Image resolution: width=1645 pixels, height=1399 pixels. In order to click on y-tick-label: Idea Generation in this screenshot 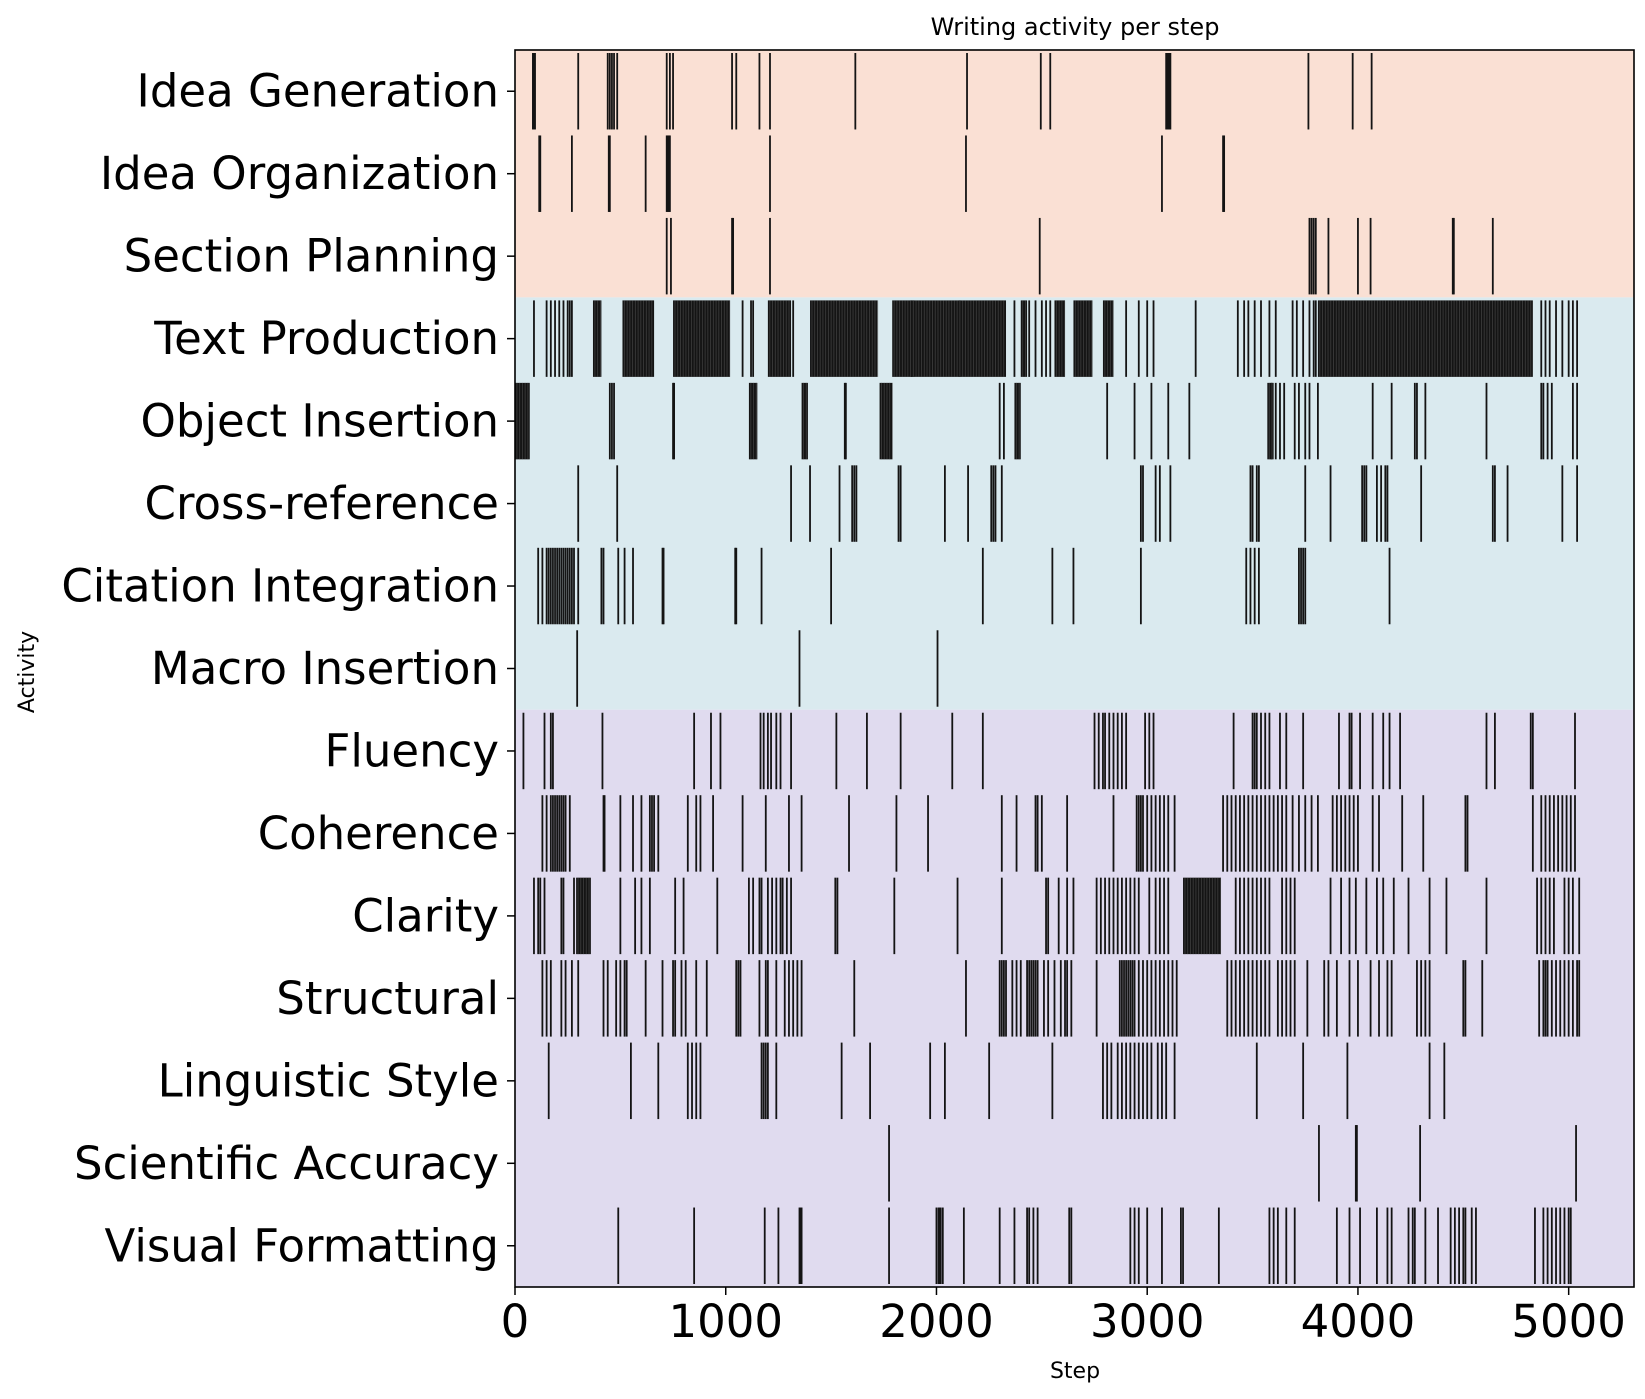, I will do `click(318, 91)`.